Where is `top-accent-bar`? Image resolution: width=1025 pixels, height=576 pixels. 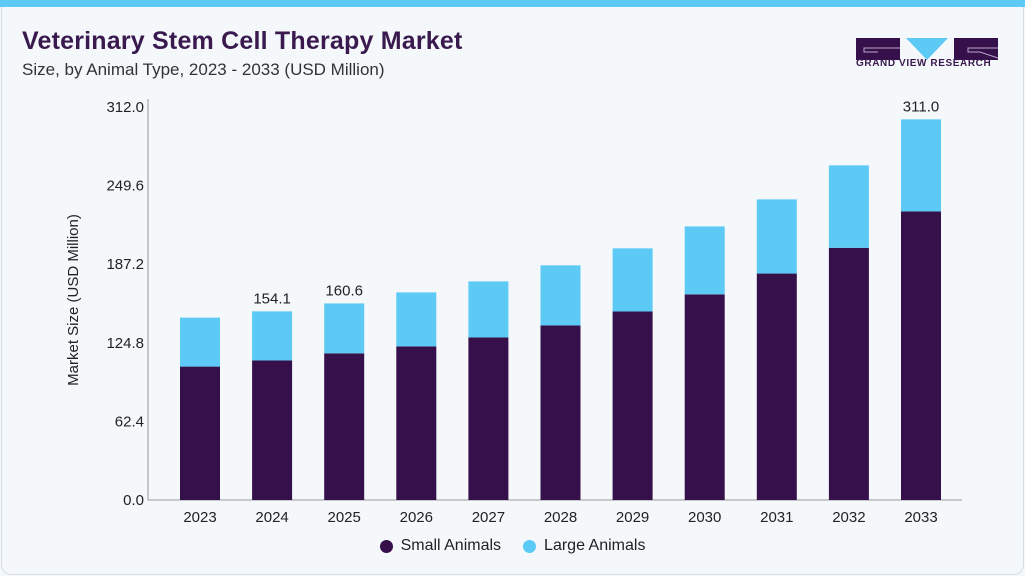 top-accent-bar is located at coordinates (512, 3).